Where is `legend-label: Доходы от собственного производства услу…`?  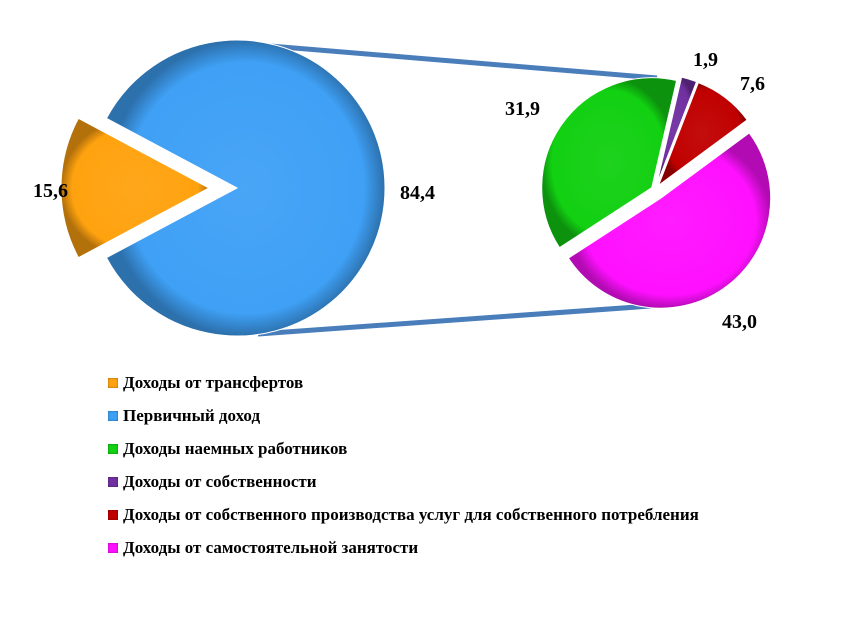 legend-label: Доходы от собственного производства услу… is located at coordinates (411, 514).